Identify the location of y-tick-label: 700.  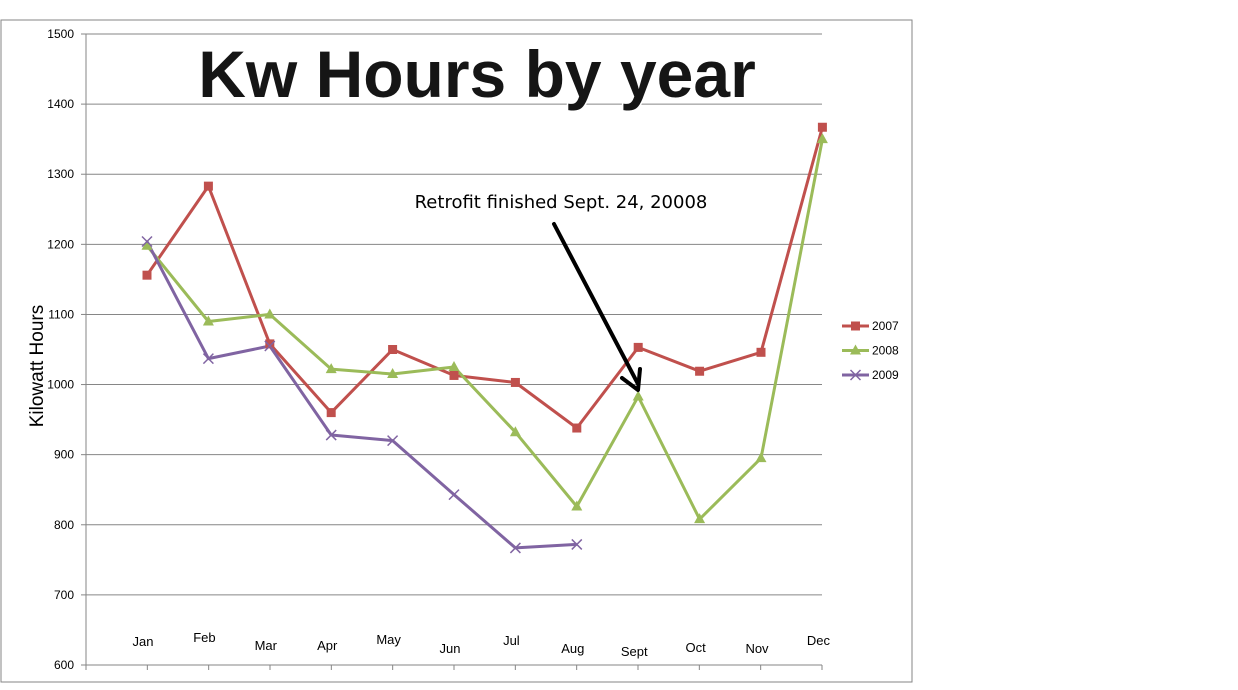
(64, 595).